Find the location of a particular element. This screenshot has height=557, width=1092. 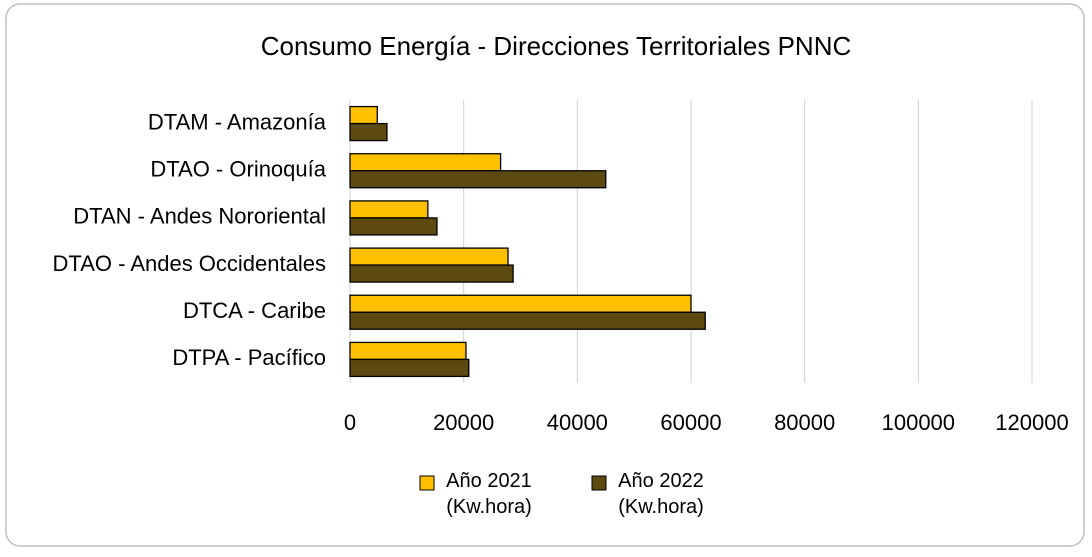

x-tick-label: 120000 is located at coordinates (1031, 422).